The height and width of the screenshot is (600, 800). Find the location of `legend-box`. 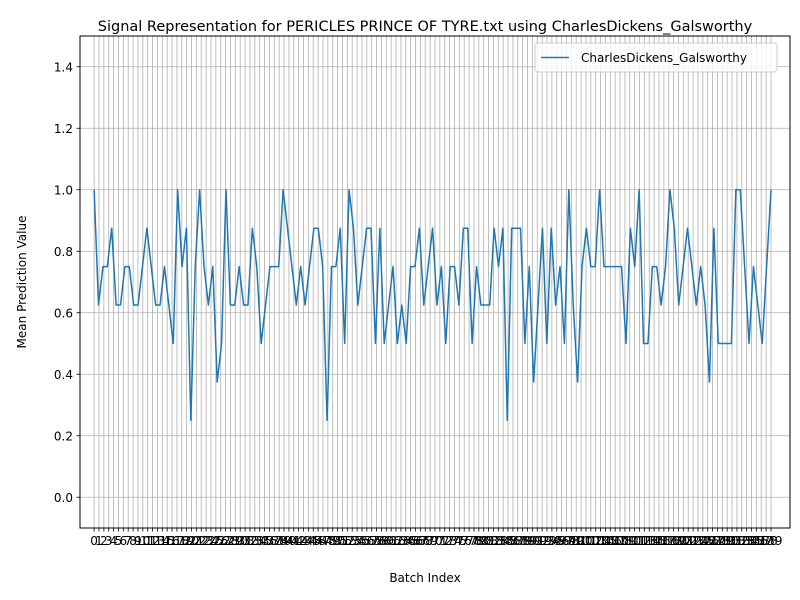

legend-box is located at coordinates (656, 57).